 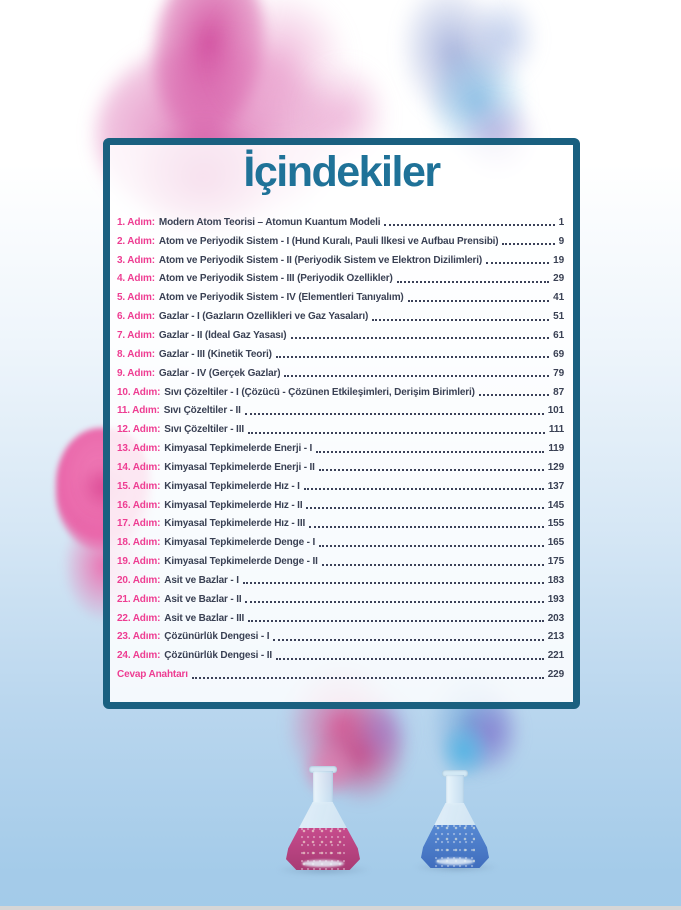 I want to click on toc-entry-title: Asit ve Bazlar - I, so click(x=201, y=580).